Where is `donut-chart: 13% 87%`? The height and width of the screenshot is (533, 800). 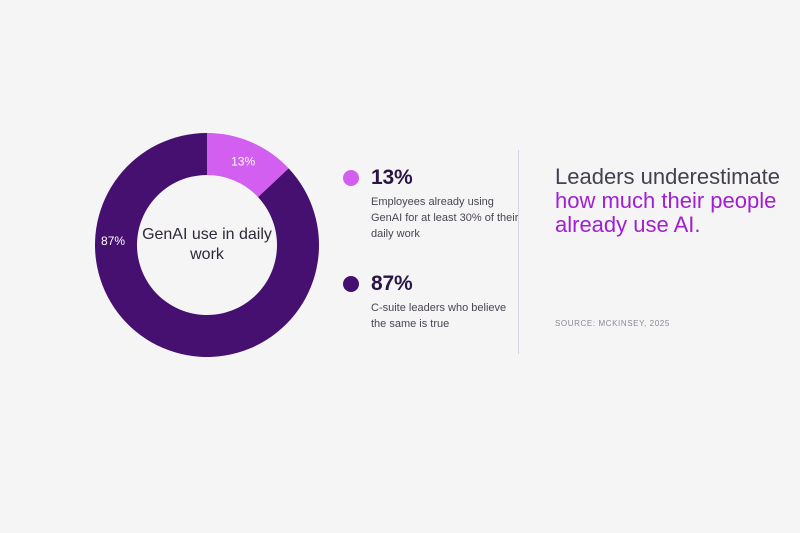 donut-chart: 13% 87% is located at coordinates (207, 245).